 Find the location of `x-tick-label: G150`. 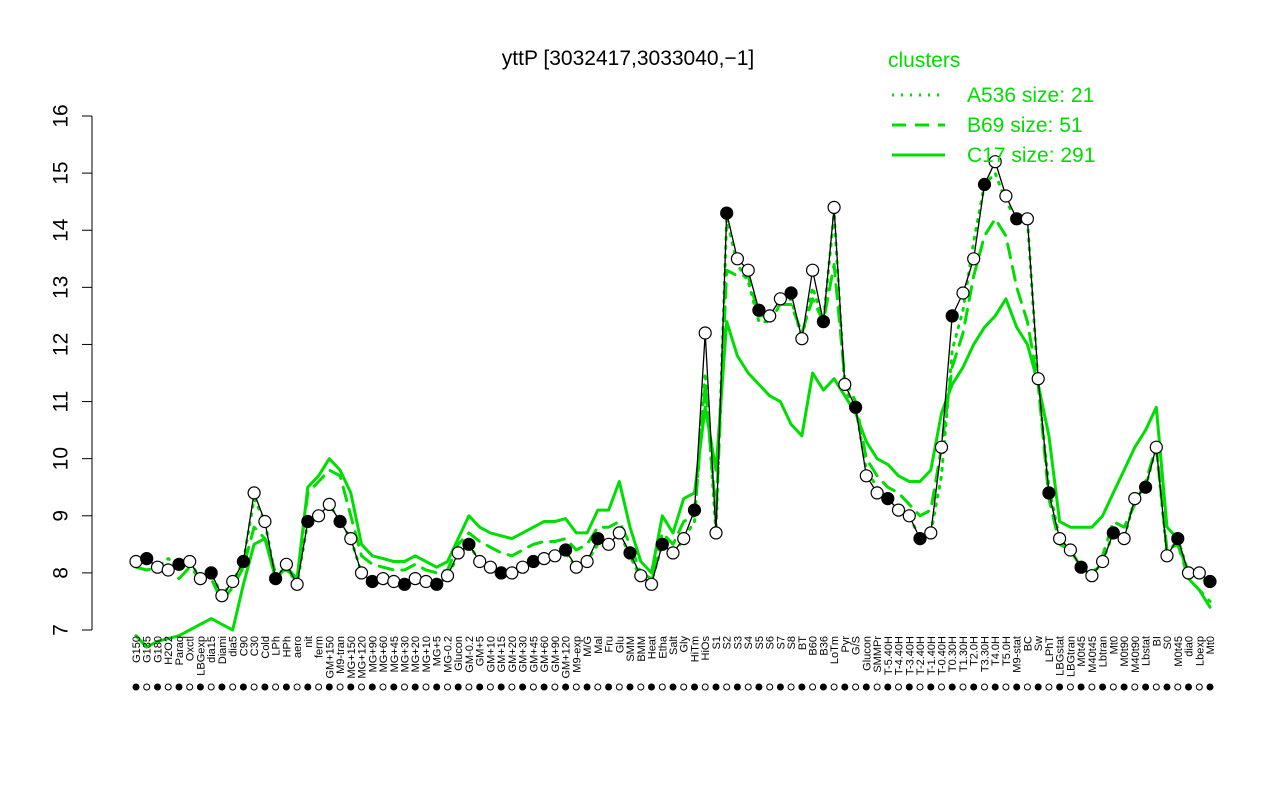

x-tick-label: G150 is located at coordinates (137, 649).